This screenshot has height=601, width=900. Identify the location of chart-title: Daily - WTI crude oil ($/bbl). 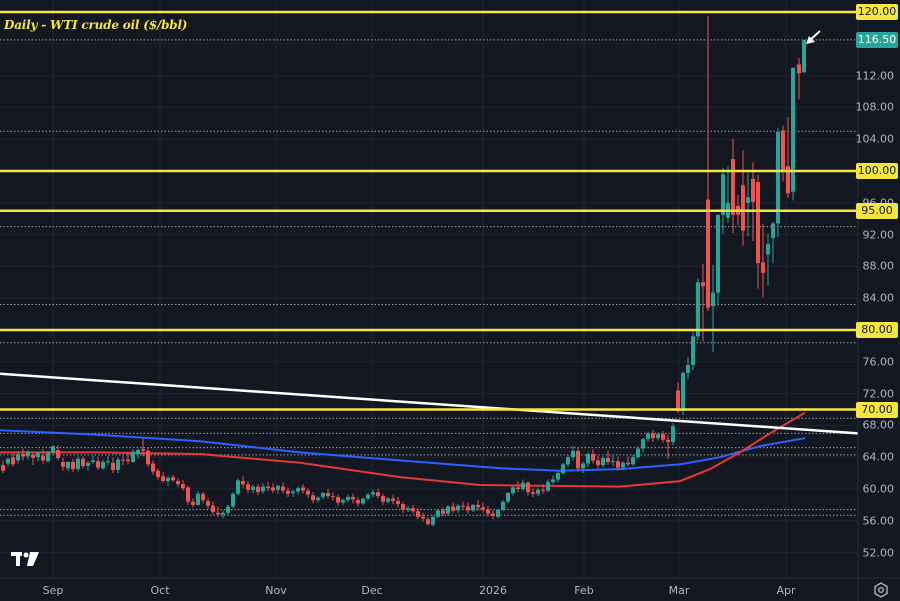
(96, 25).